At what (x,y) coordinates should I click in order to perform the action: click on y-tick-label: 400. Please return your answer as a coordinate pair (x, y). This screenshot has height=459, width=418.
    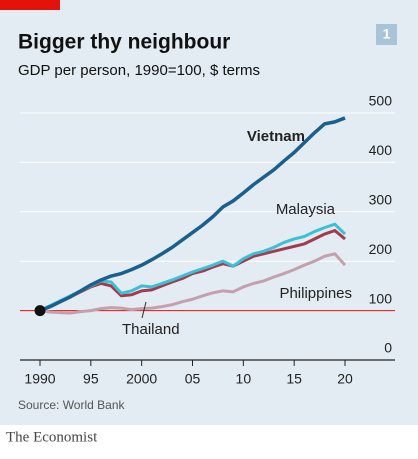
    Looking at the image, I should click on (381, 150).